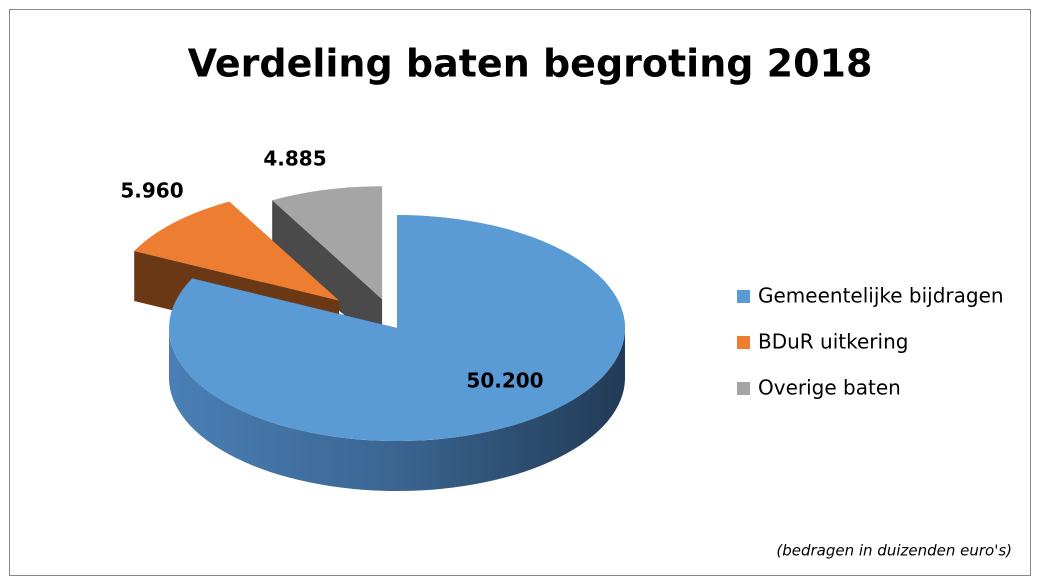 This screenshot has width=1040, height=583. I want to click on note: (bedragen in duizenden euro's), so click(894, 551).